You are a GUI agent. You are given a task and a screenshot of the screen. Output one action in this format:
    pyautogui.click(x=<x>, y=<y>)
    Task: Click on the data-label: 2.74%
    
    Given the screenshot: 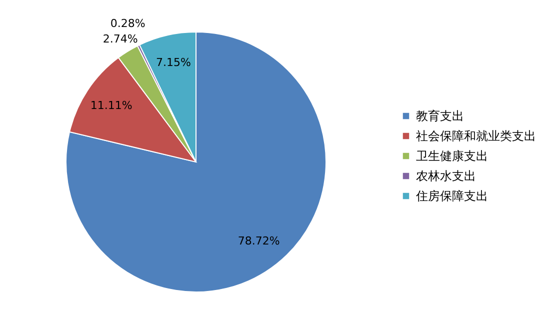 What is the action you would take?
    pyautogui.click(x=120, y=39)
    